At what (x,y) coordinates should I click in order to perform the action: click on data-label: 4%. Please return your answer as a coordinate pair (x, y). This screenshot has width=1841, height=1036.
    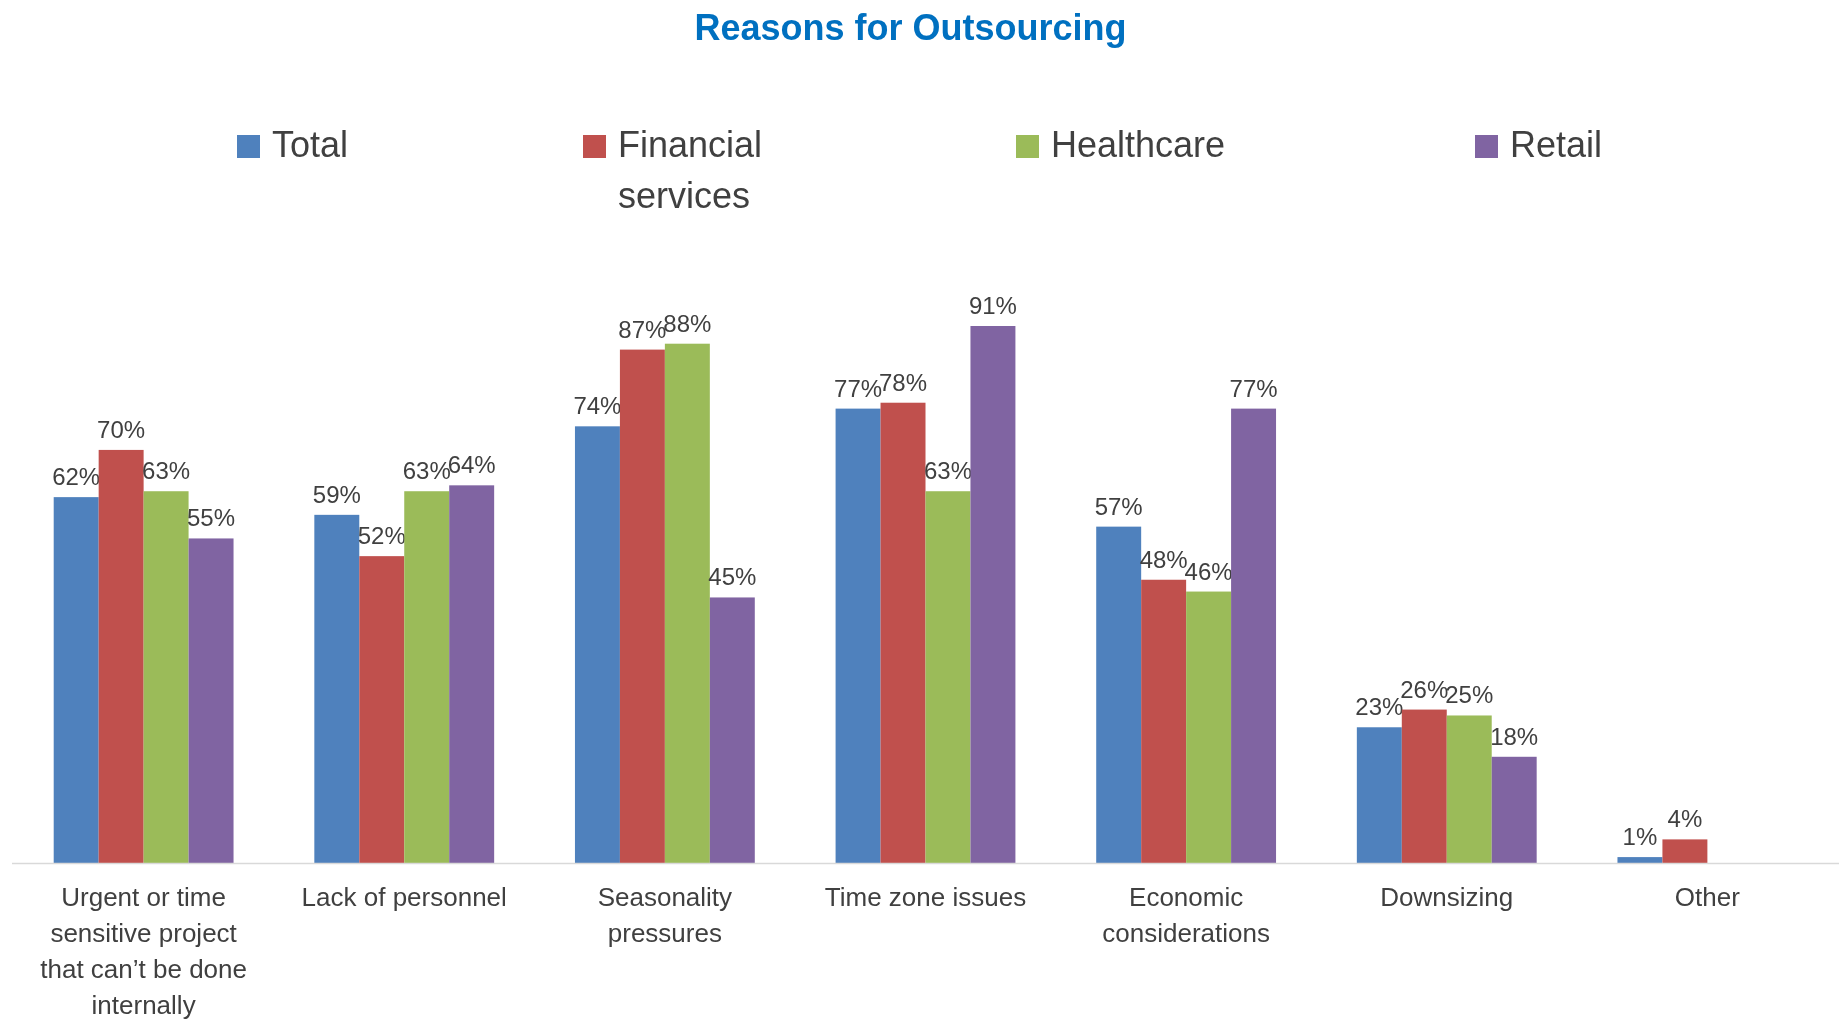
    Looking at the image, I should click on (1685, 819).